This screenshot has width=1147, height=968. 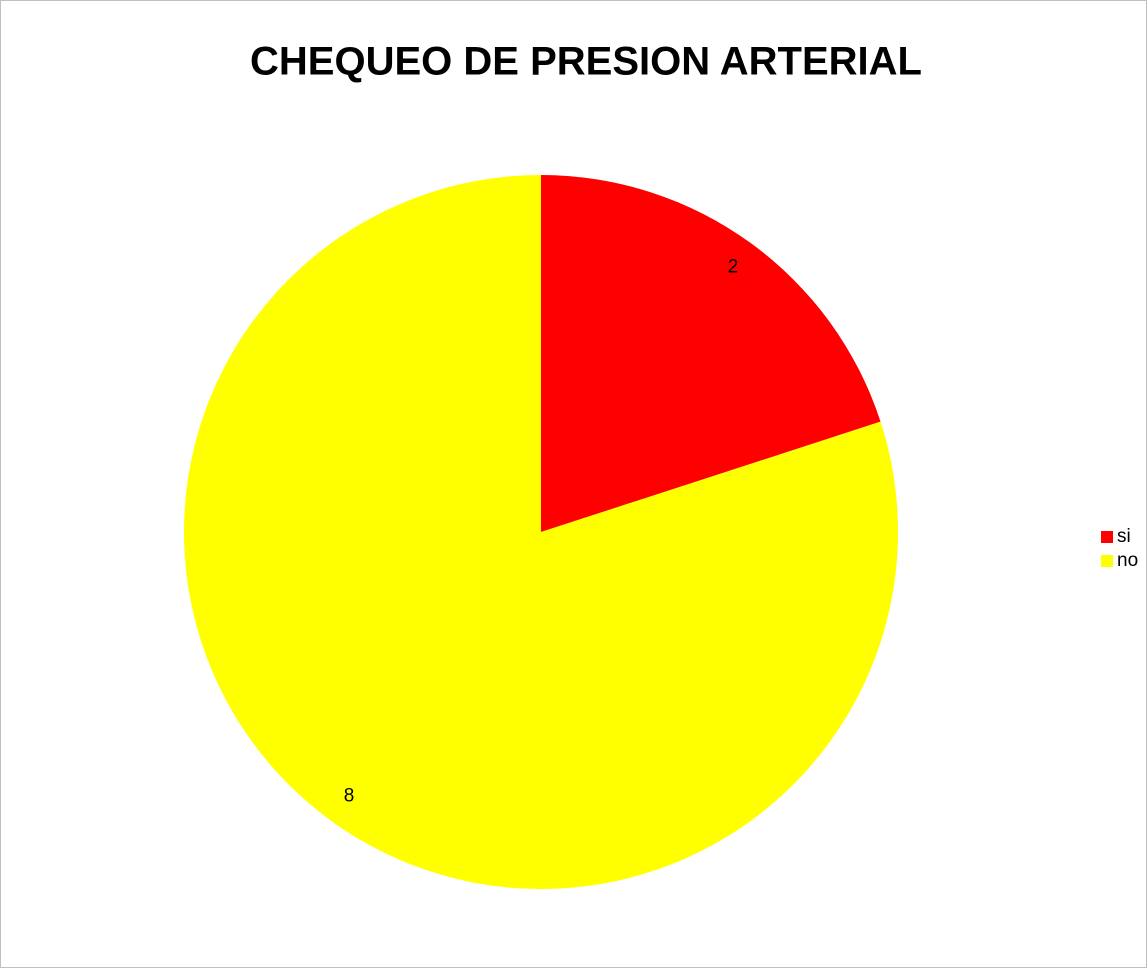 I want to click on data-label: 8, so click(x=349, y=795).